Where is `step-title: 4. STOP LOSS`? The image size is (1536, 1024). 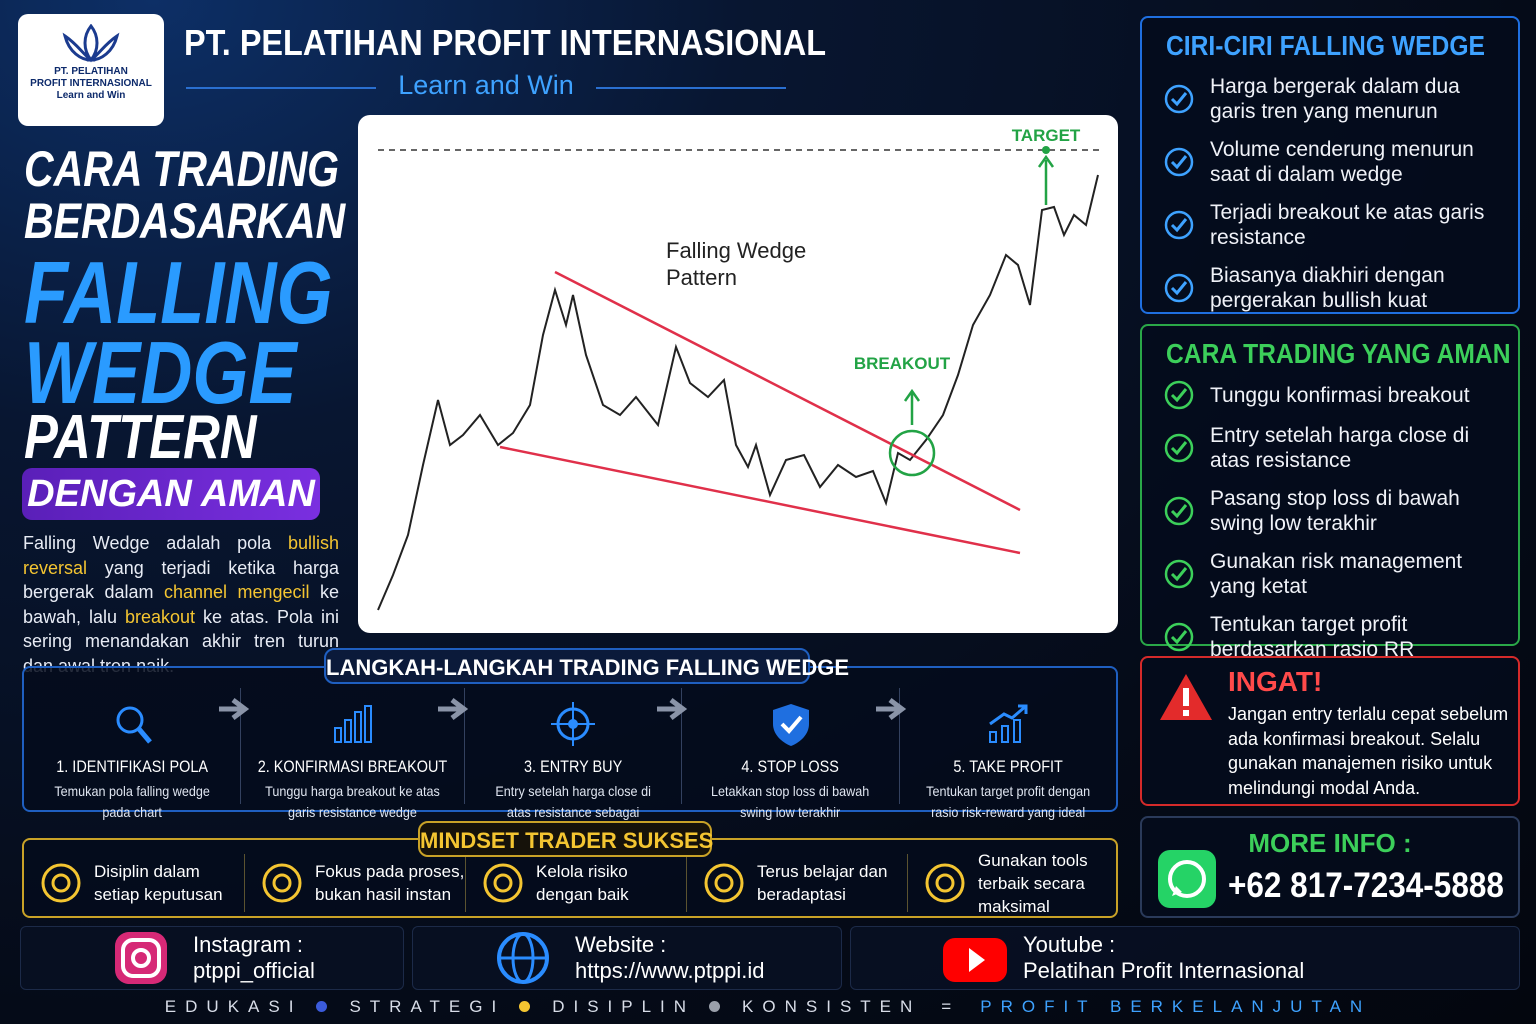 step-title: 4. STOP LOSS is located at coordinates (790, 766).